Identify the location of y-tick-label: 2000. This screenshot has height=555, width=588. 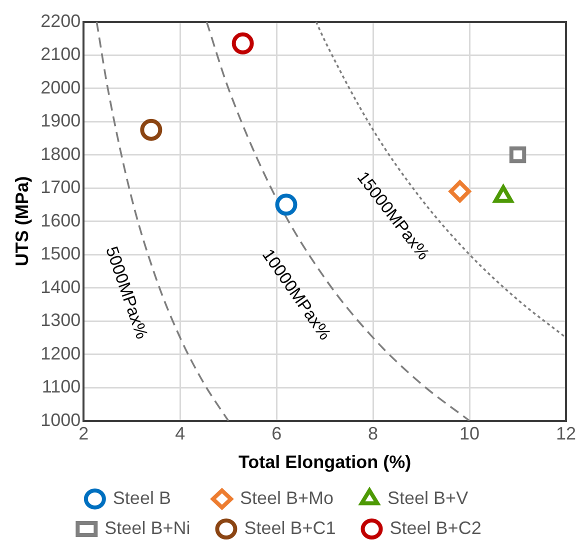
(60, 87).